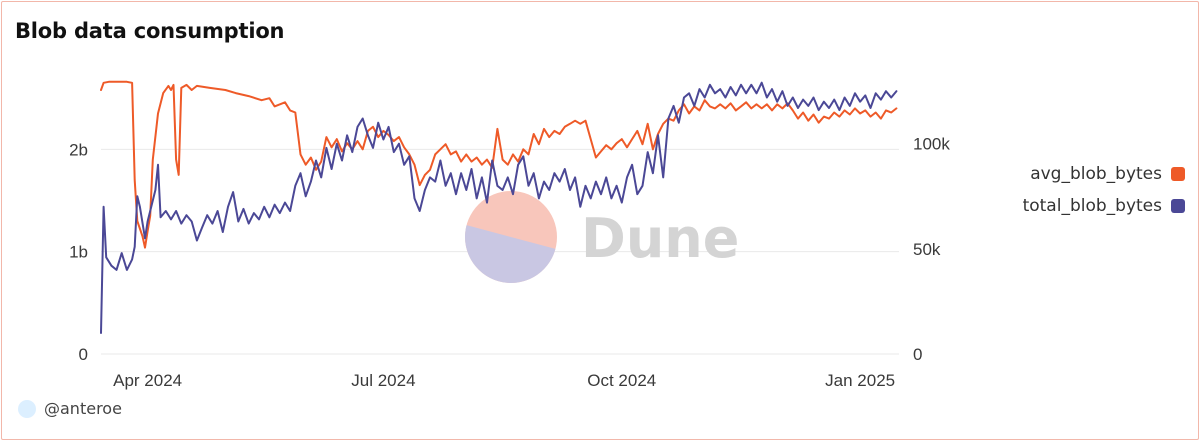 Image resolution: width=1200 pixels, height=441 pixels. What do you see at coordinates (83, 408) in the screenshot?
I see `author-name: @anteroe` at bounding box center [83, 408].